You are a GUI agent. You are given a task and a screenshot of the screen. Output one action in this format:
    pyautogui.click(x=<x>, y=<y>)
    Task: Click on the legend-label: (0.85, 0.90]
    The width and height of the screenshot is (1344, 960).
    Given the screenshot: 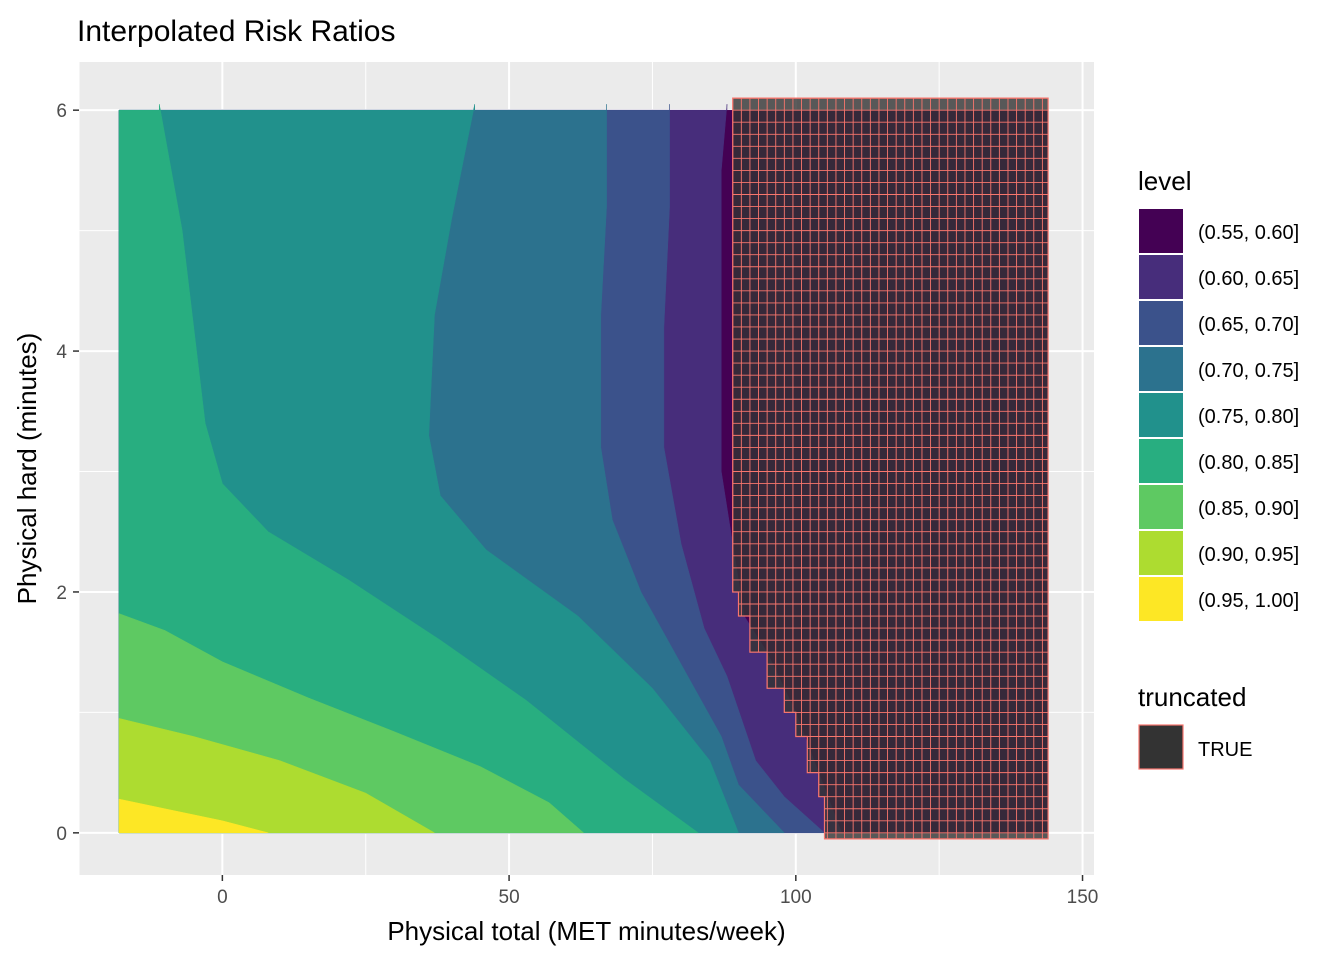 What is the action you would take?
    pyautogui.click(x=1248, y=509)
    